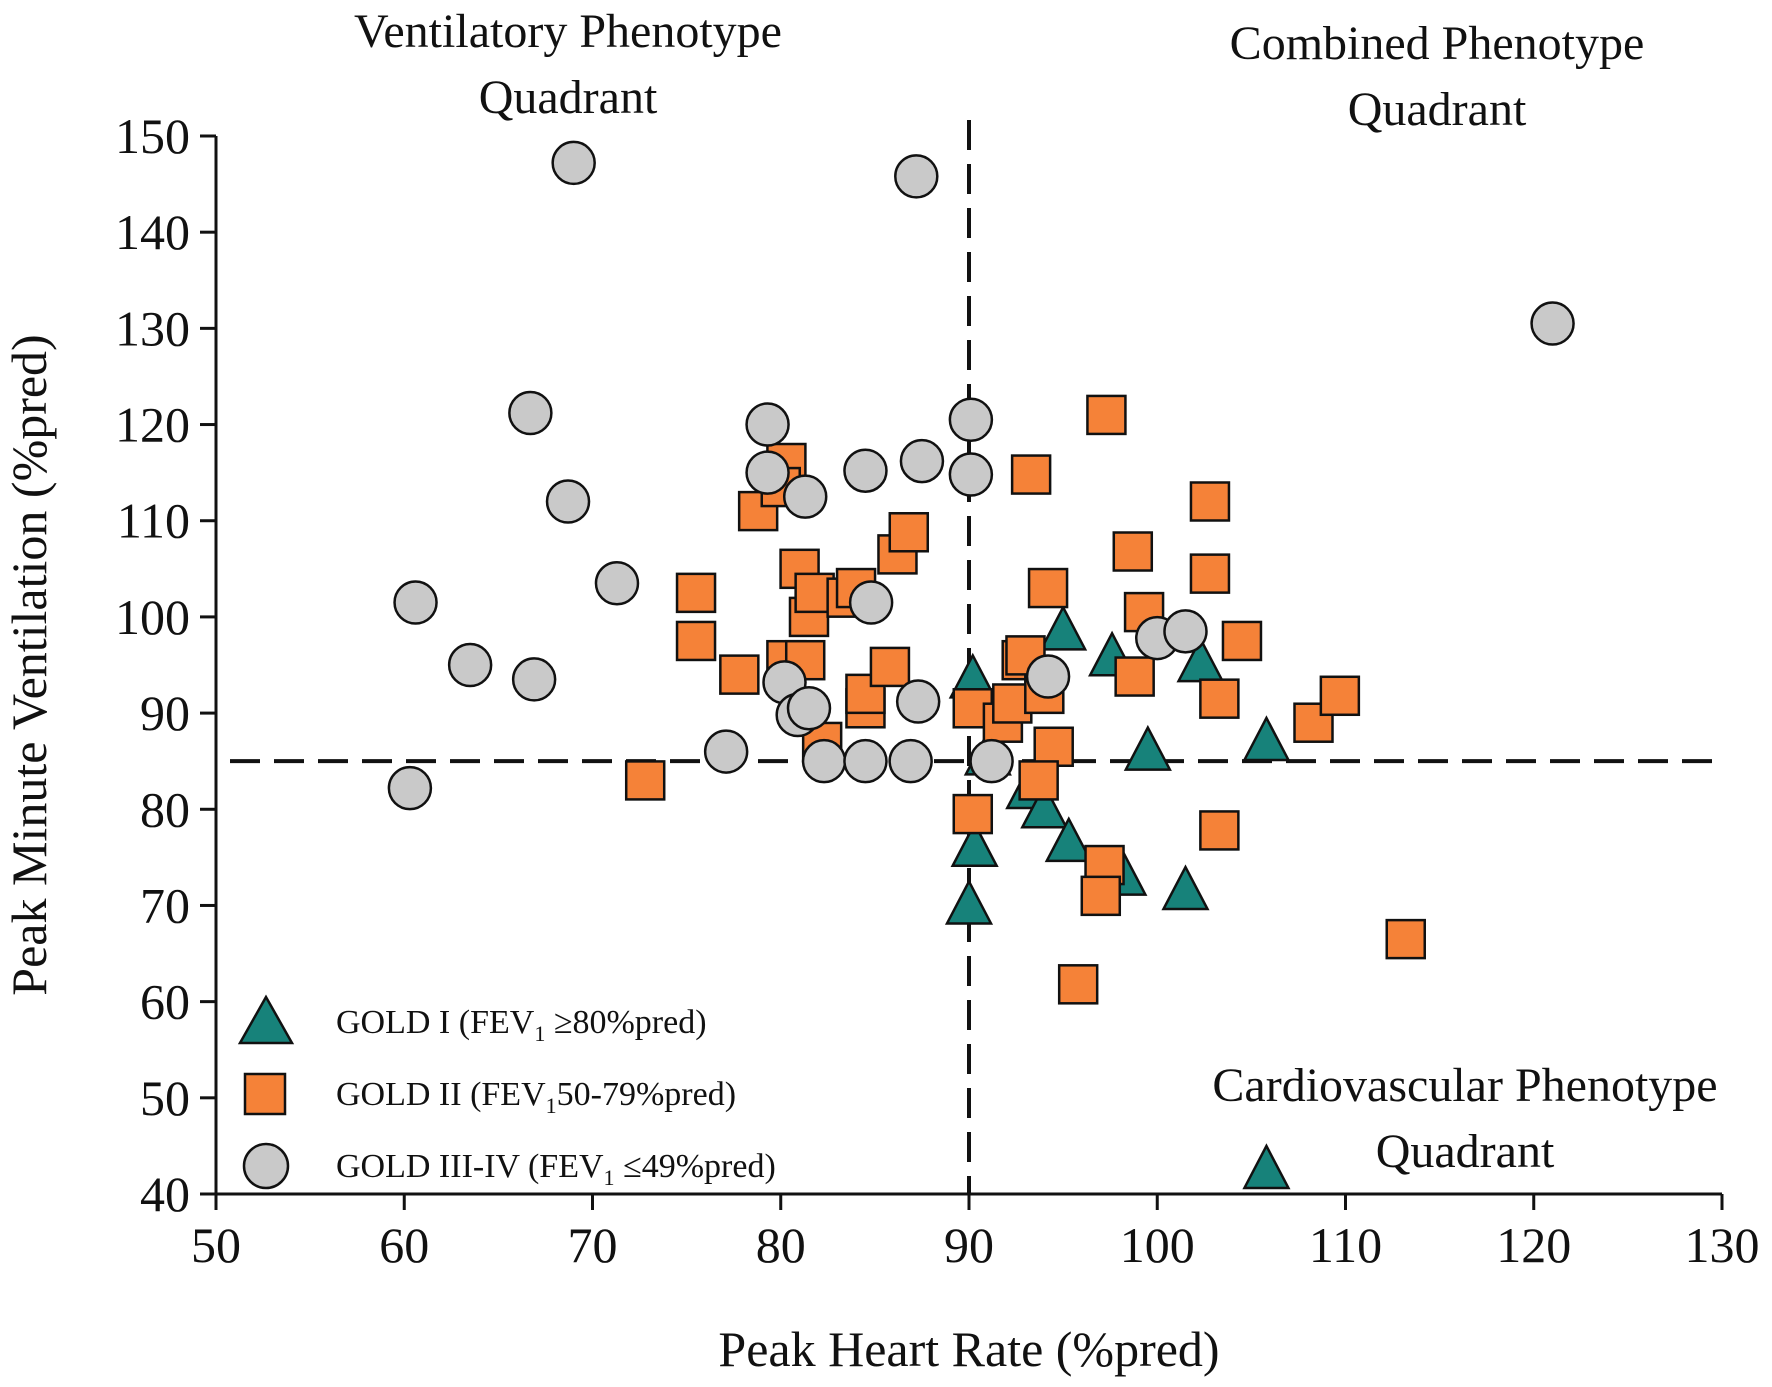 This screenshot has height=1387, width=1772. Describe the element at coordinates (165, 1194) in the screenshot. I see `y-tick-label: 40` at that location.